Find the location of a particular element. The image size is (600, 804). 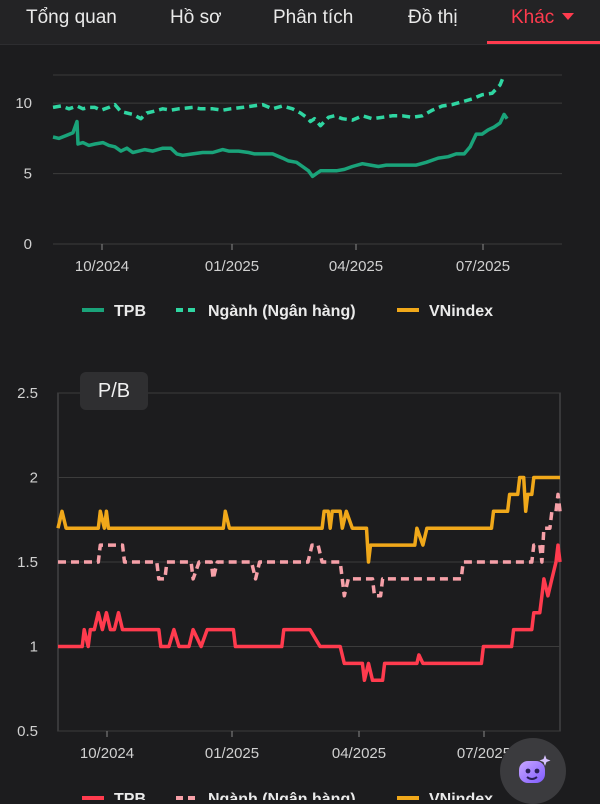

y-tick-label: 1.5 is located at coordinates (27, 562).